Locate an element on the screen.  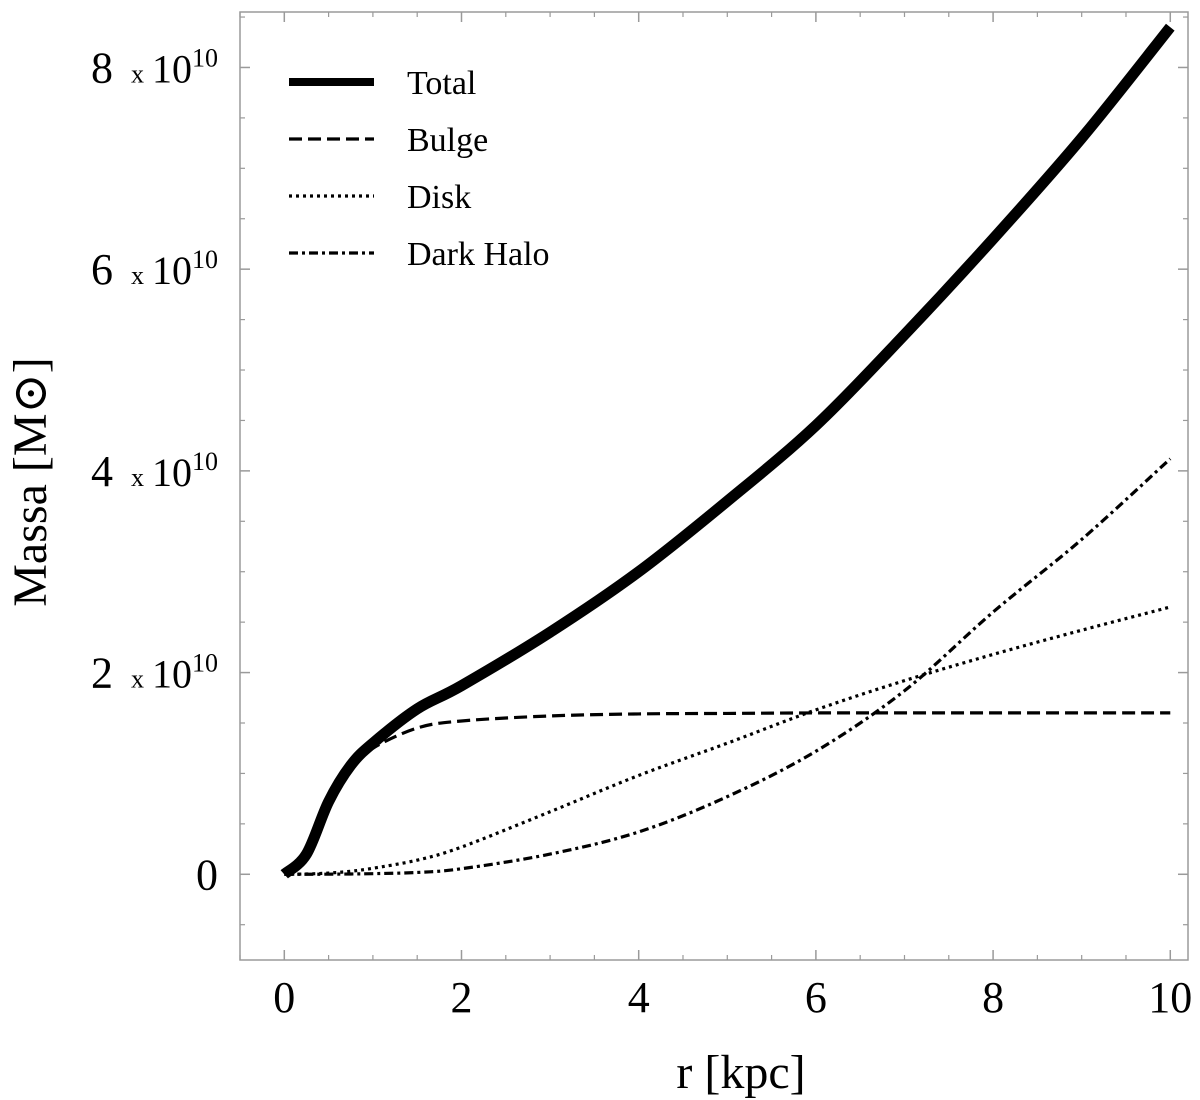
legend-label-bulge: Bulge is located at coordinates (447, 140).